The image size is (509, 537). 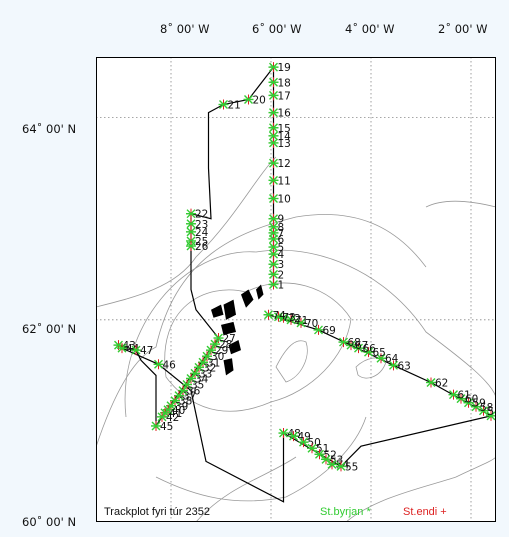 I want to click on station-label: 58, so click(x=486, y=408).